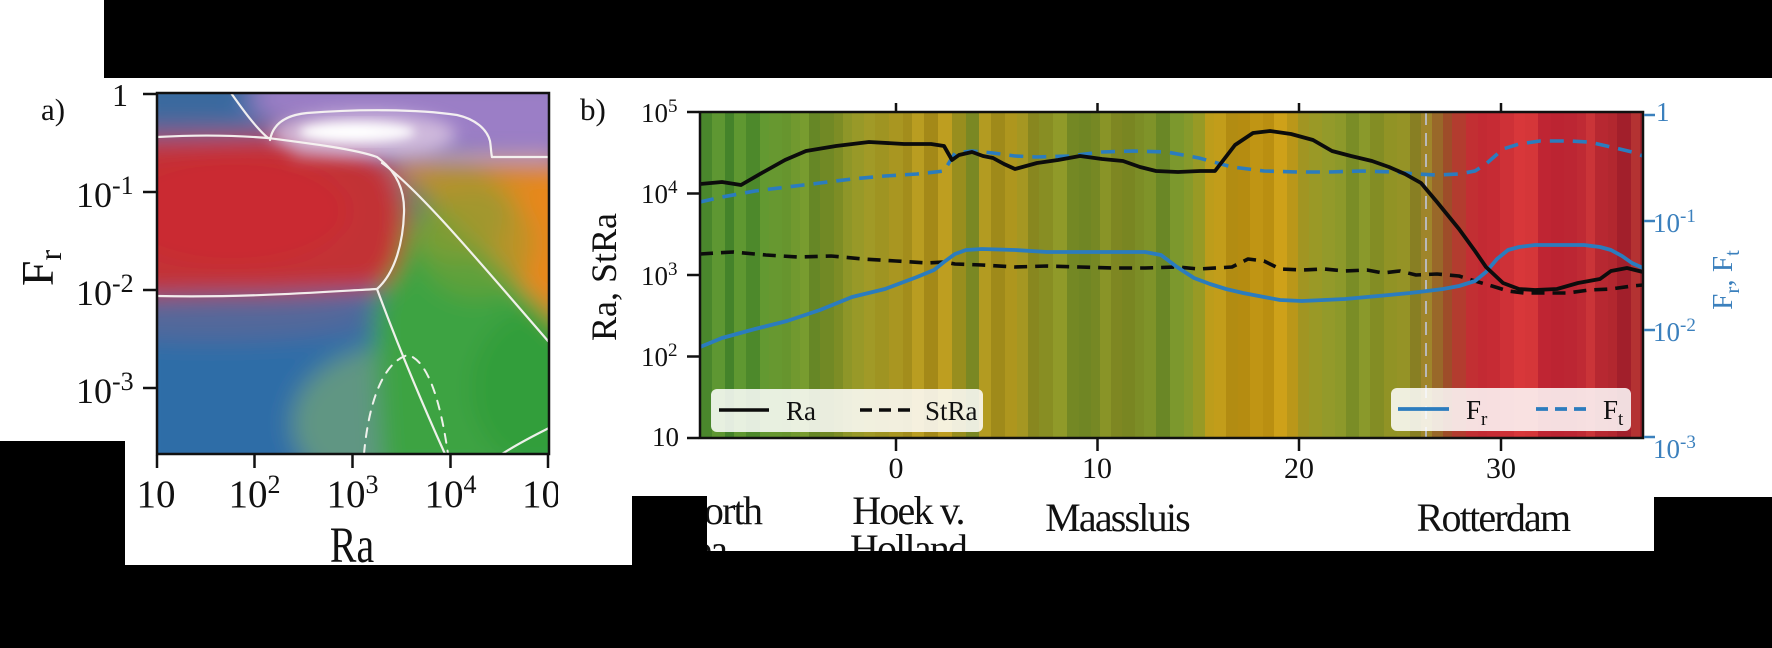 This screenshot has width=1772, height=648. Describe the element at coordinates (1725, 280) in the screenshot. I see `svg-text: Fr, Ft` at that location.